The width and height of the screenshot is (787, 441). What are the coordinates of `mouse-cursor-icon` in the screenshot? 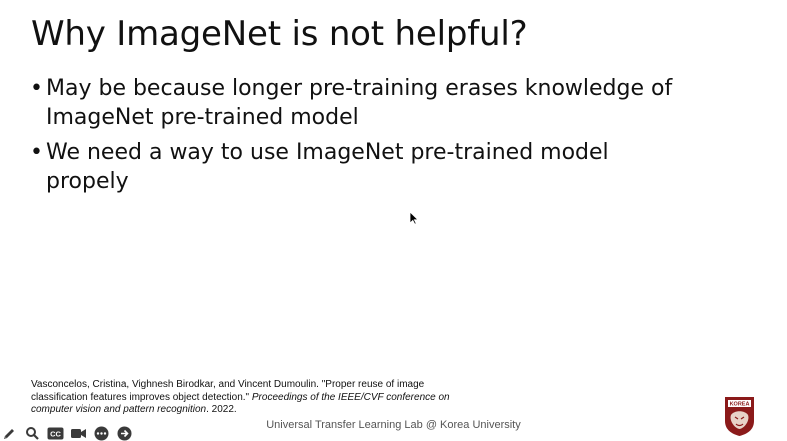 It's located at (414, 218).